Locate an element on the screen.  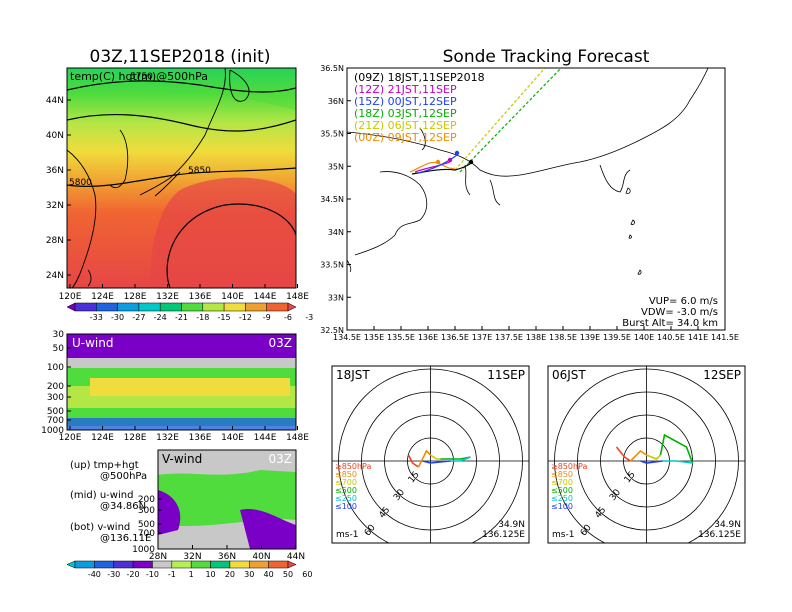
temperature-overlay-label: temp(C) hgt(m)@500hPa is located at coordinates (139, 76).